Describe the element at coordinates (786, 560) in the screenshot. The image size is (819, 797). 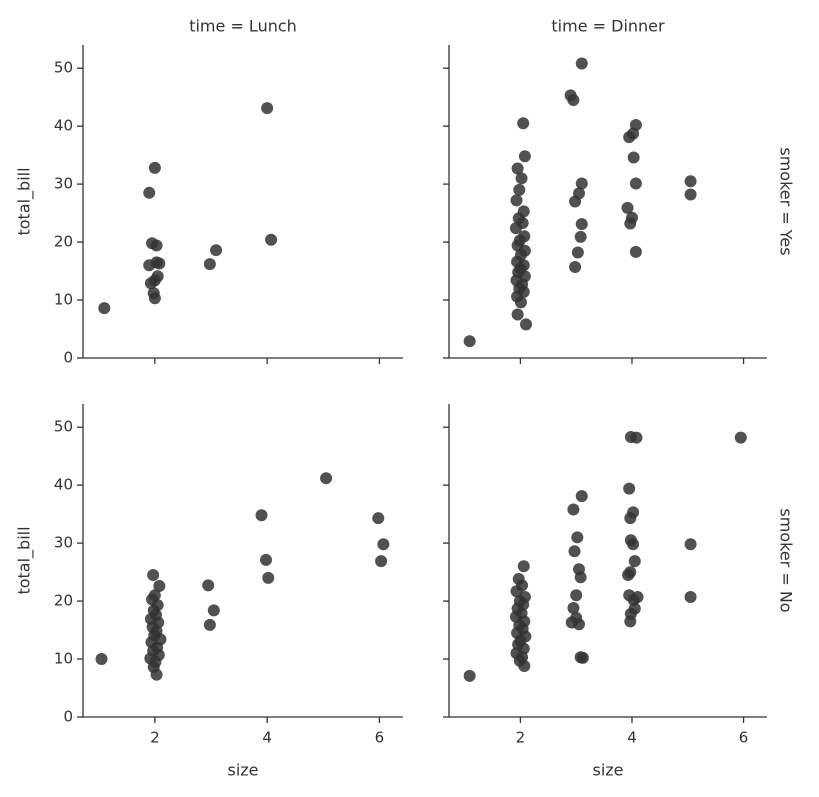
I see `row-label: smoker = No` at that location.